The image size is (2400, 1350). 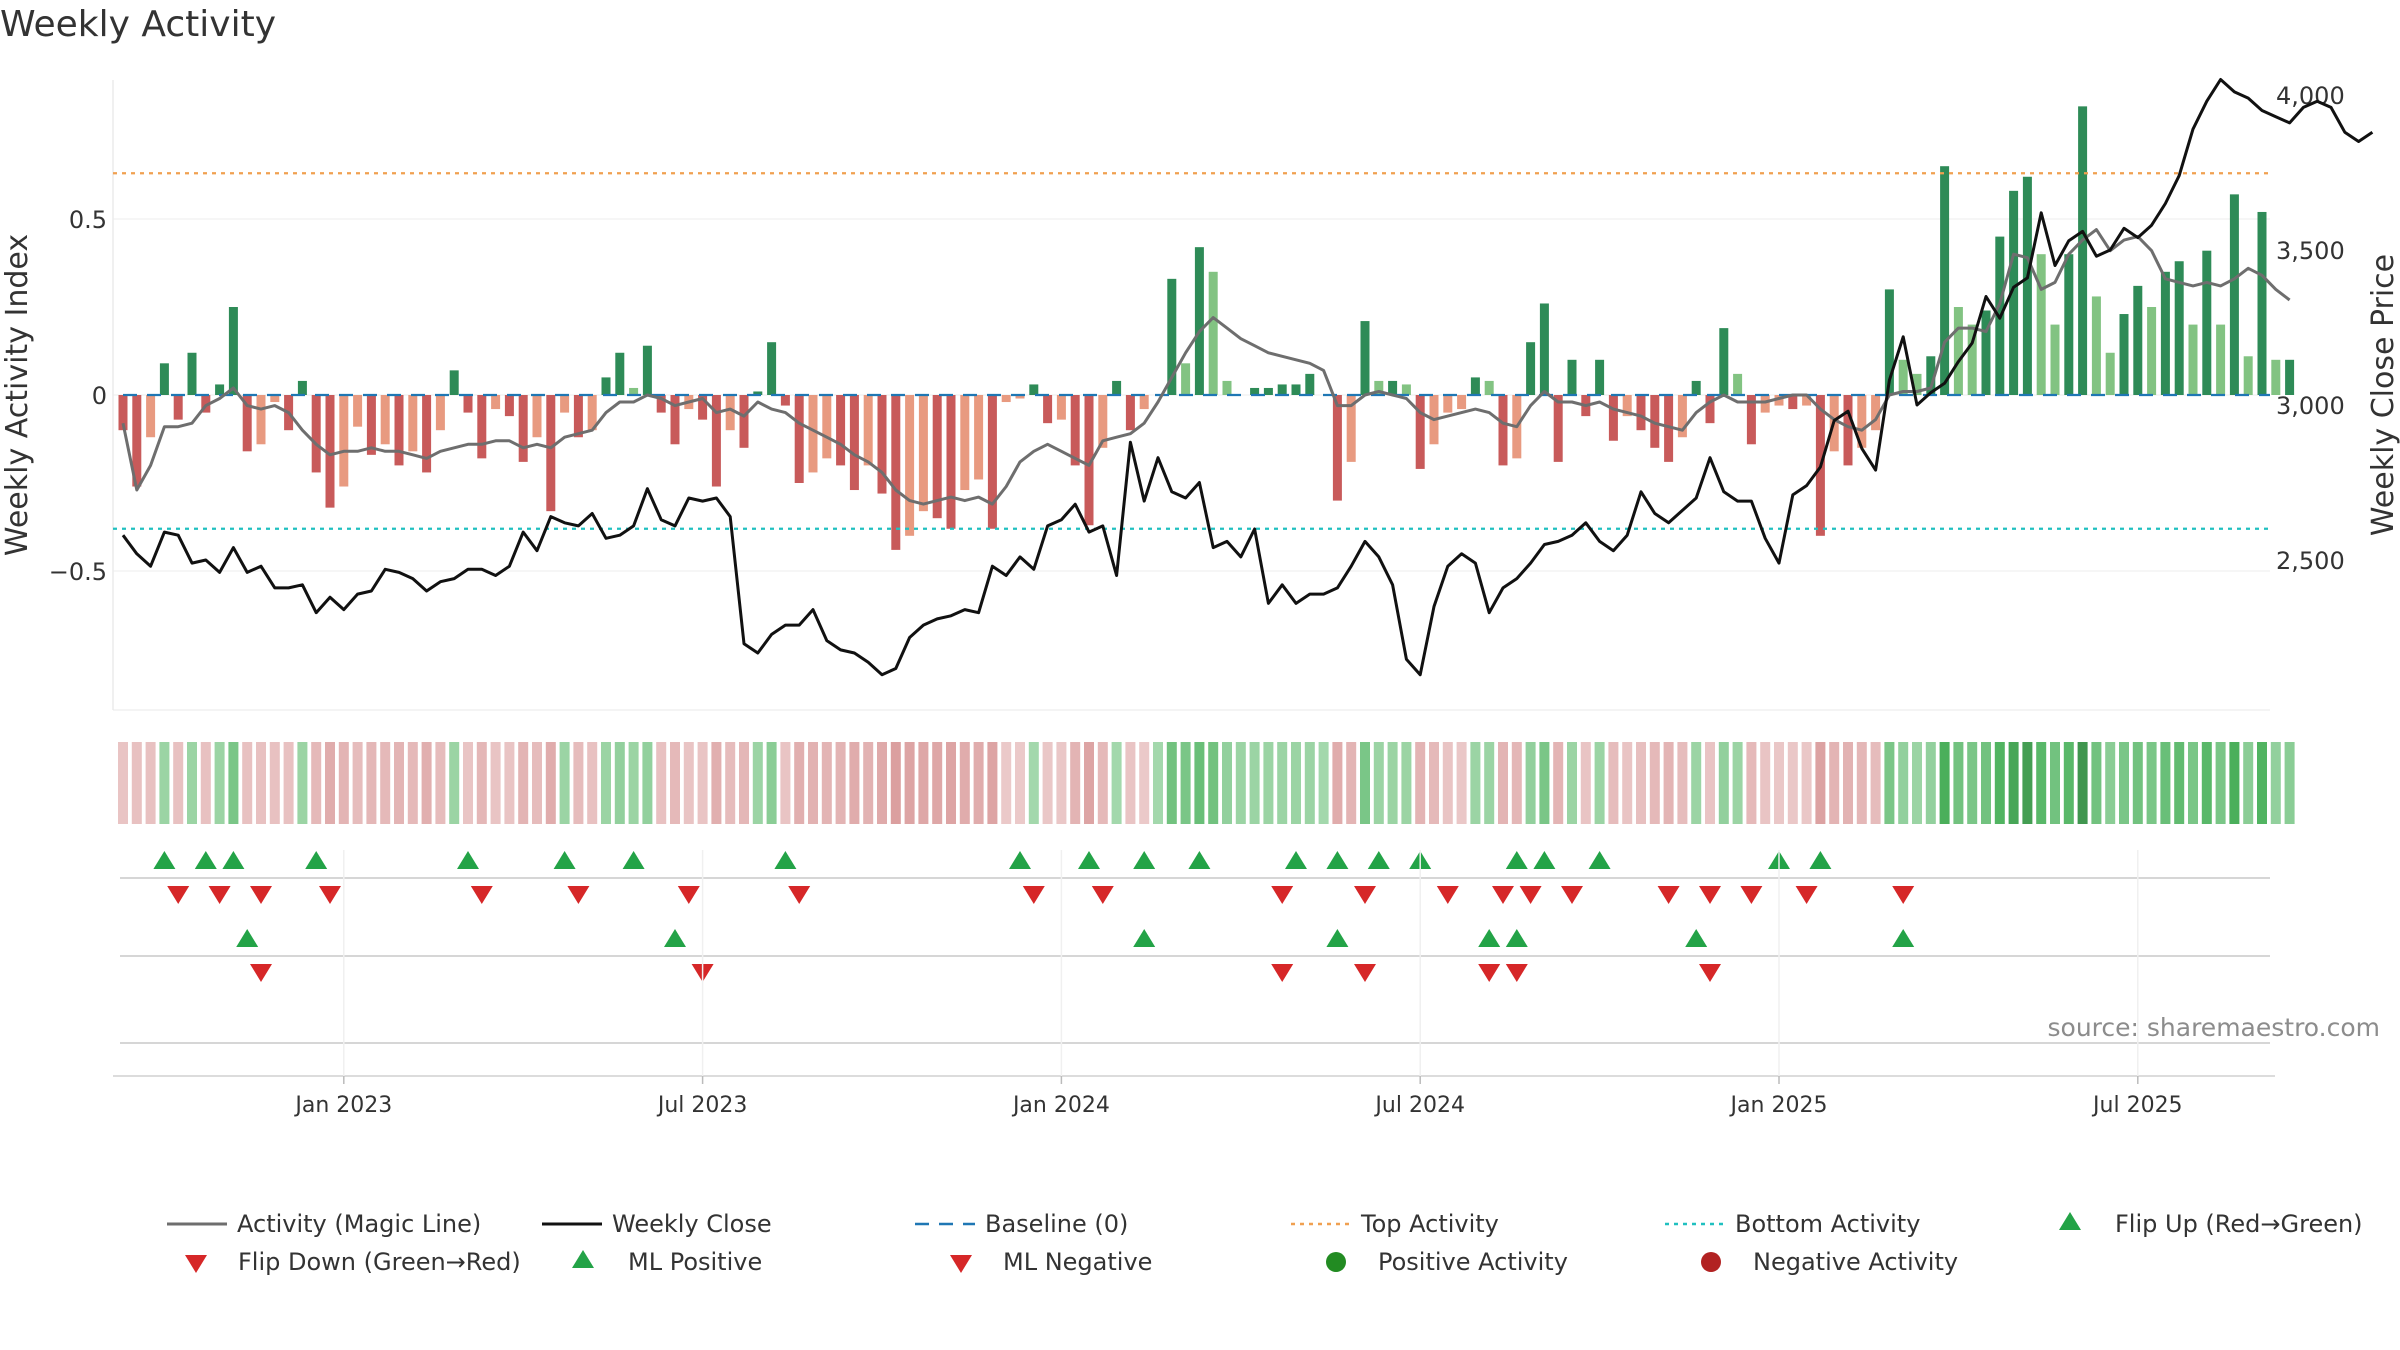 What do you see at coordinates (1206, 783) in the screenshot?
I see `activity-heatmap` at bounding box center [1206, 783].